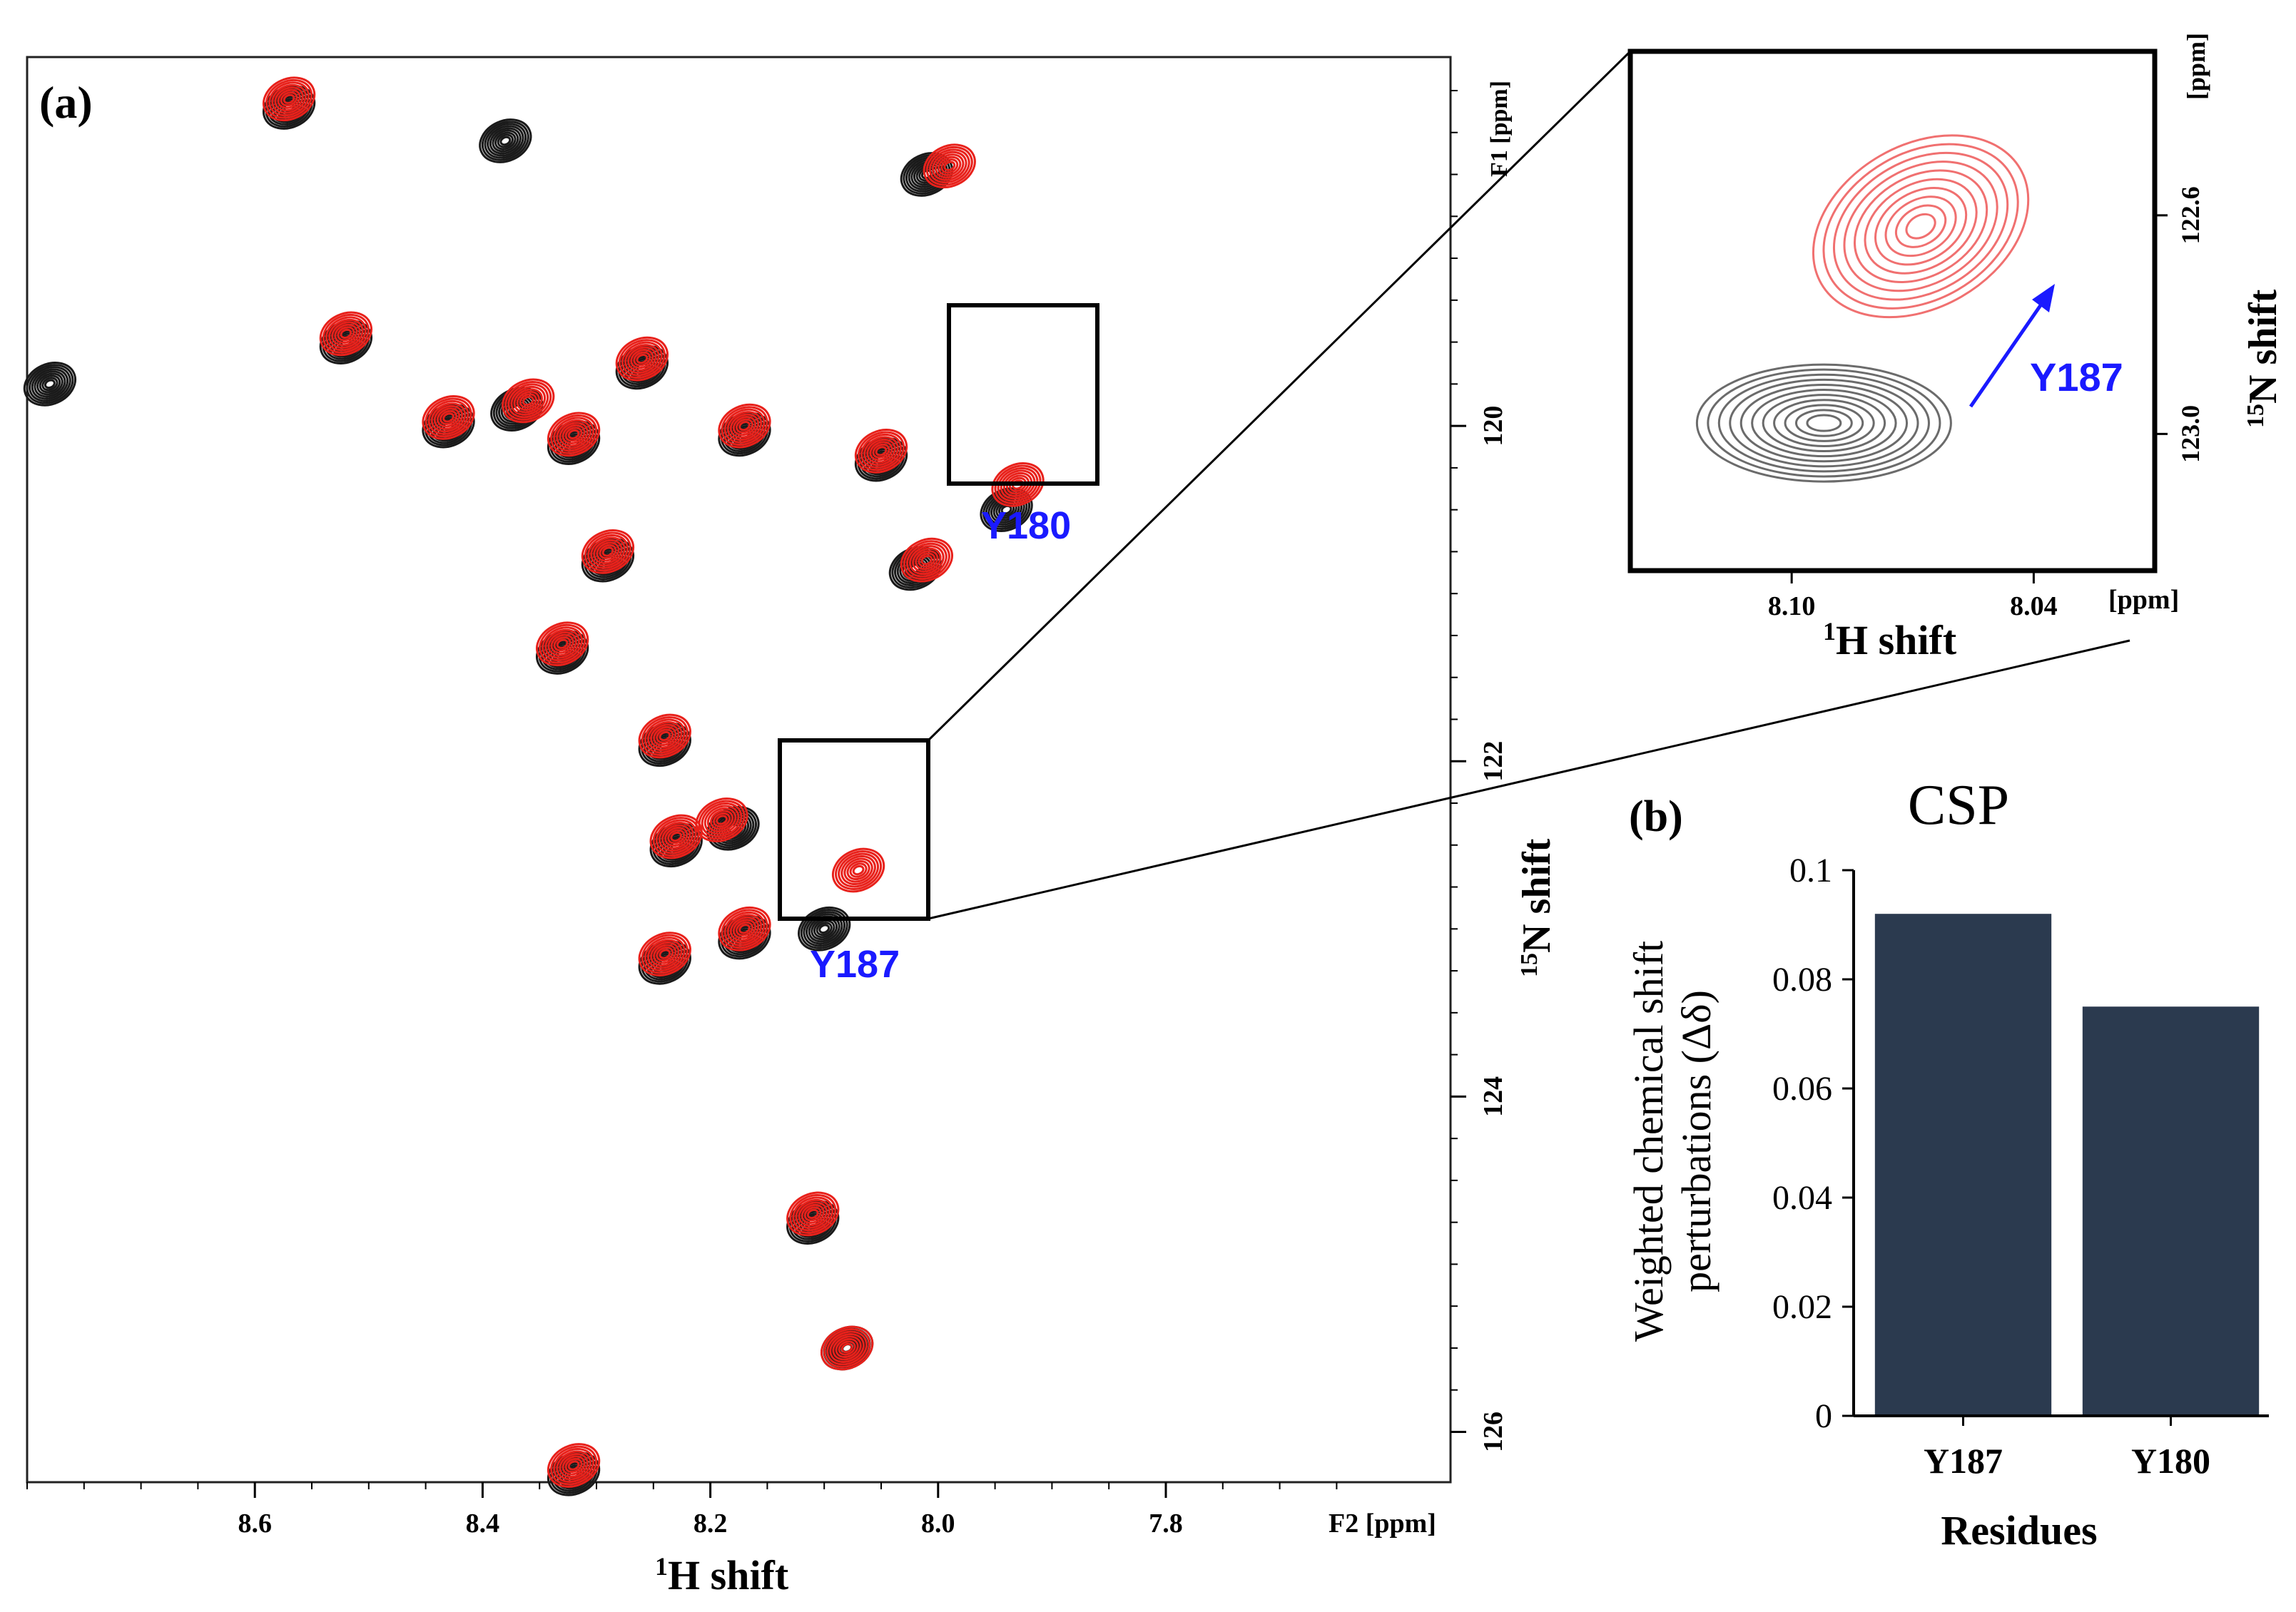  What do you see at coordinates (2263, 358) in the screenshot?
I see `inset-y-label: 15N shift` at bounding box center [2263, 358].